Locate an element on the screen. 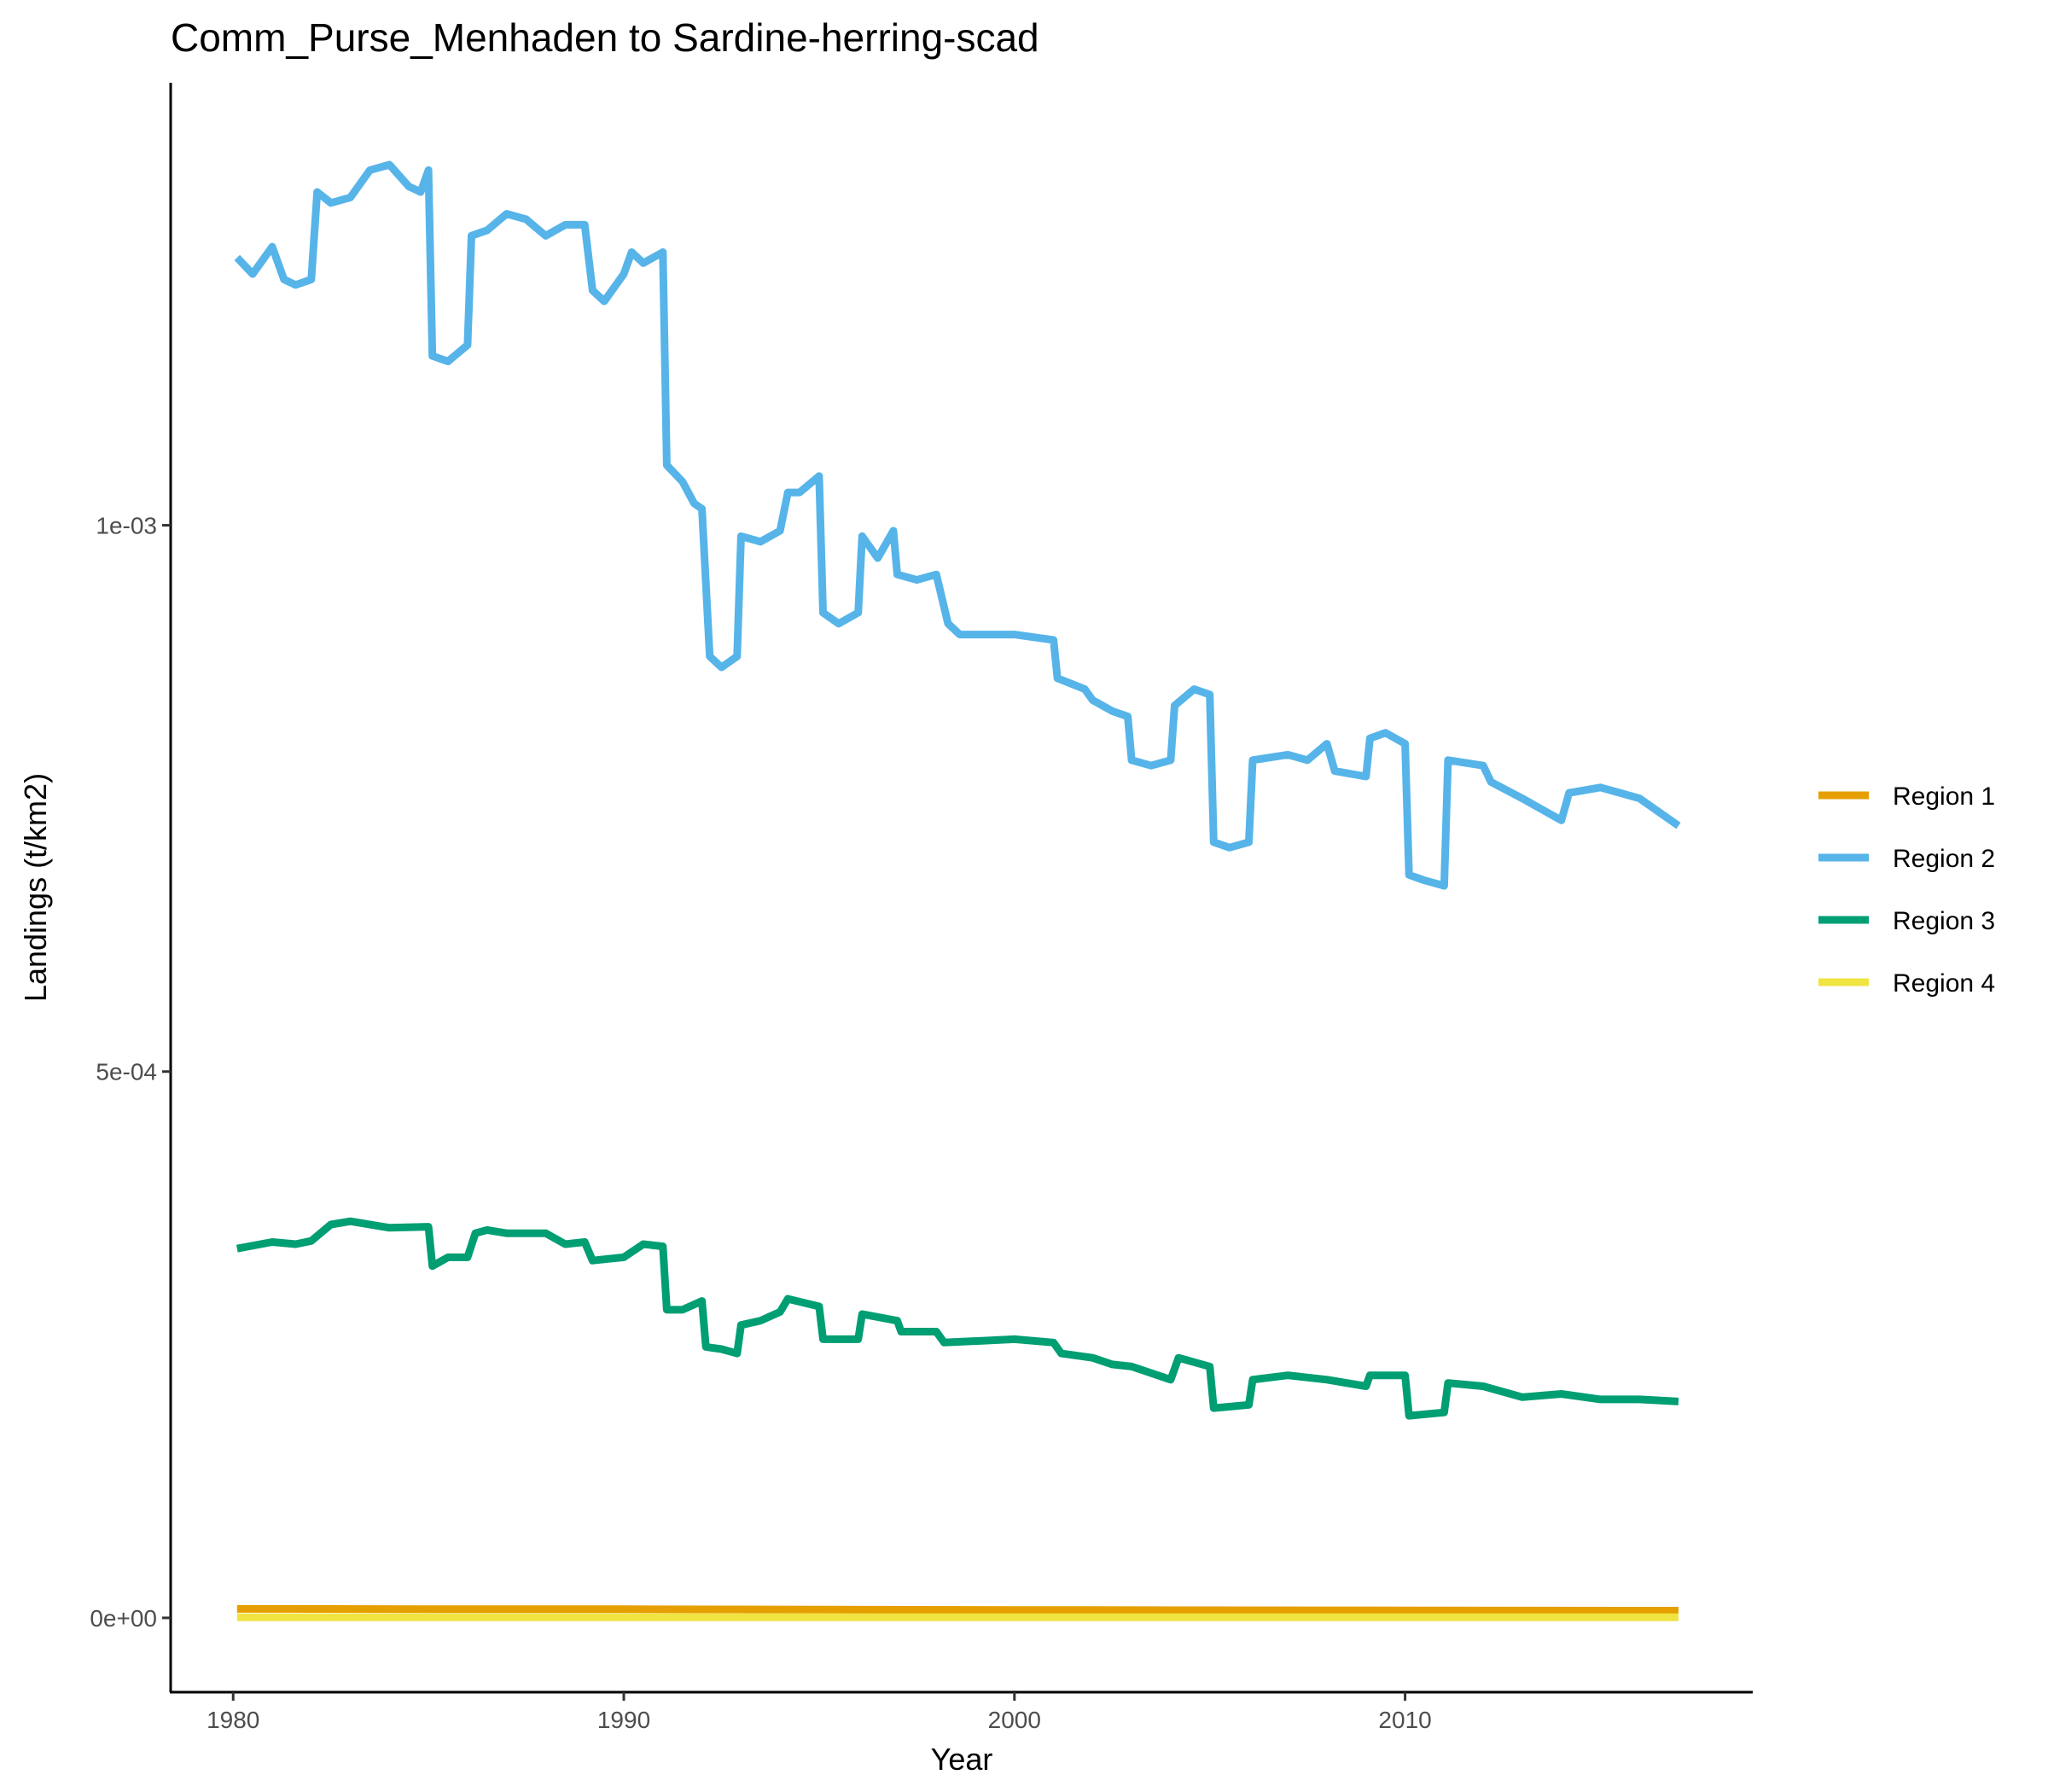 The height and width of the screenshot is (1792, 2048). y-tick-label: 1e-03 is located at coordinates (127, 526).